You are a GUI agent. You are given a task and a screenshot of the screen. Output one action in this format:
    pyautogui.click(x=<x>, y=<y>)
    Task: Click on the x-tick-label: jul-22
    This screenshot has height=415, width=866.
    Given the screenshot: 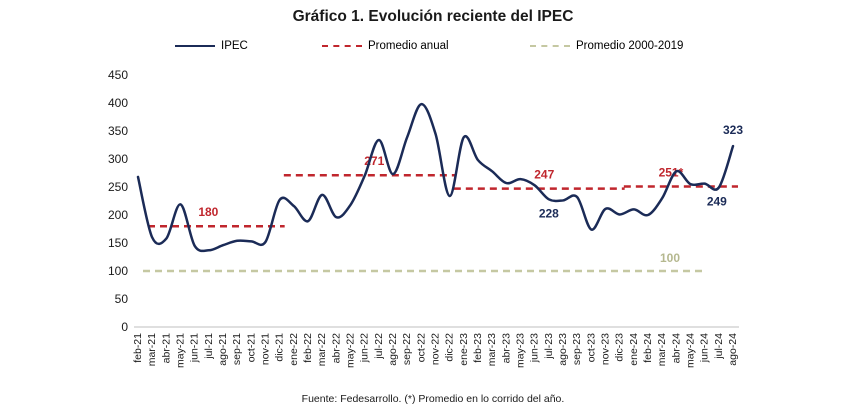 What is the action you would take?
    pyautogui.click(x=379, y=346)
    